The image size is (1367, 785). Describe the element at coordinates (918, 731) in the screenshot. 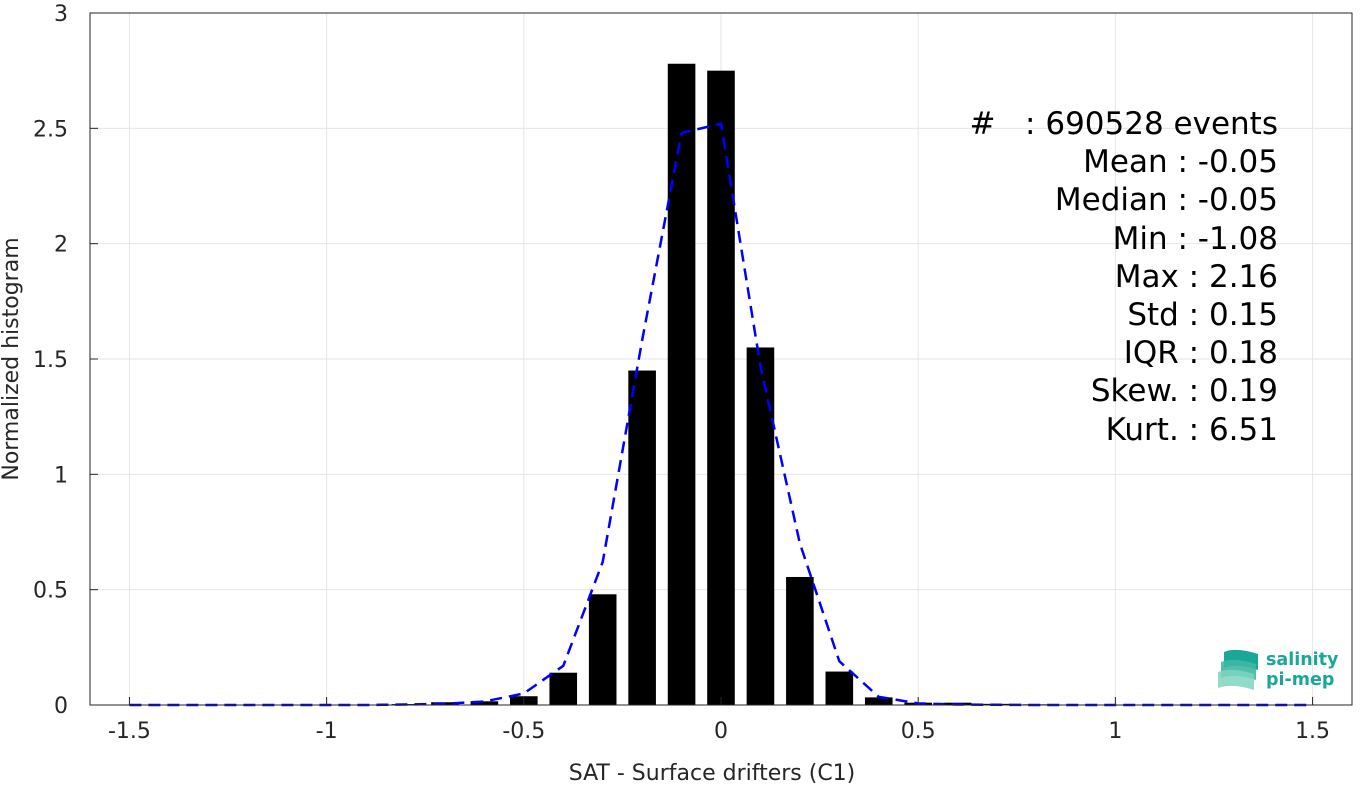

I see `x-tick-label: 0.5` at that location.